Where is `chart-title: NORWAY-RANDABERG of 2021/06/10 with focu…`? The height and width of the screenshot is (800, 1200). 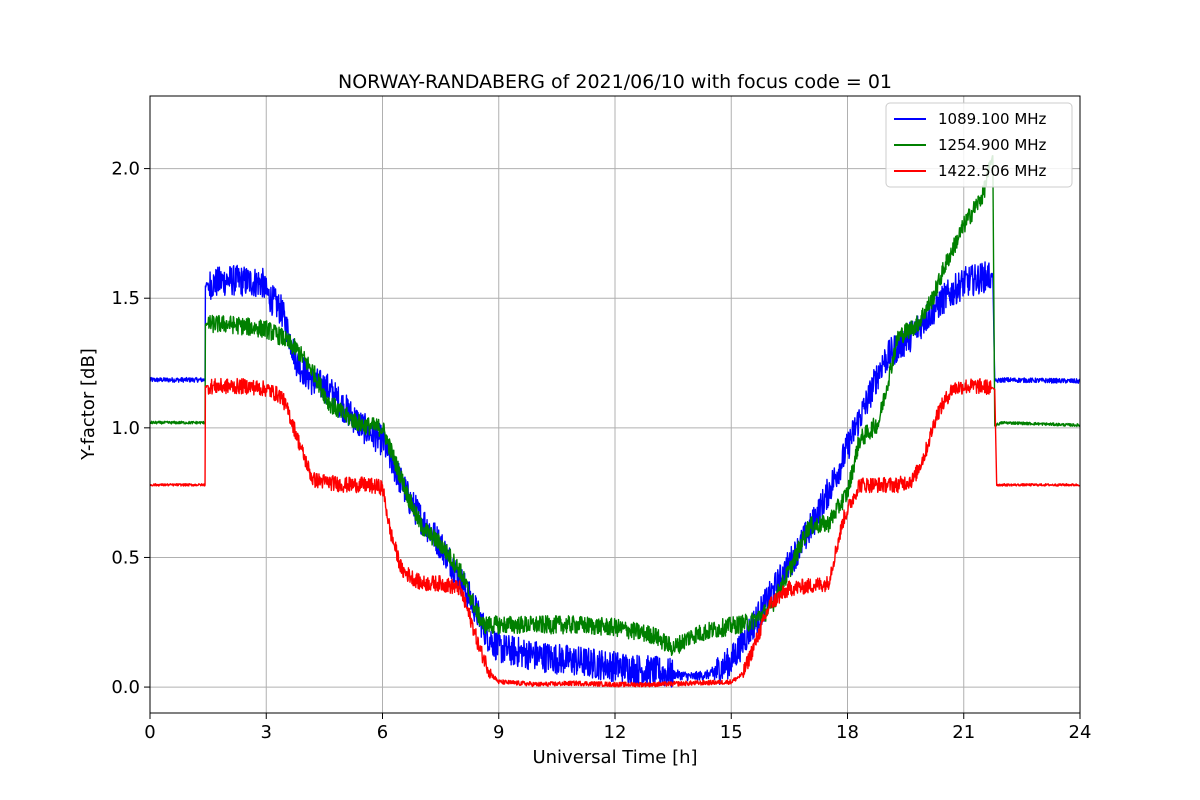 chart-title: NORWAY-RANDABERG of 2021/06/10 with focu… is located at coordinates (615, 82).